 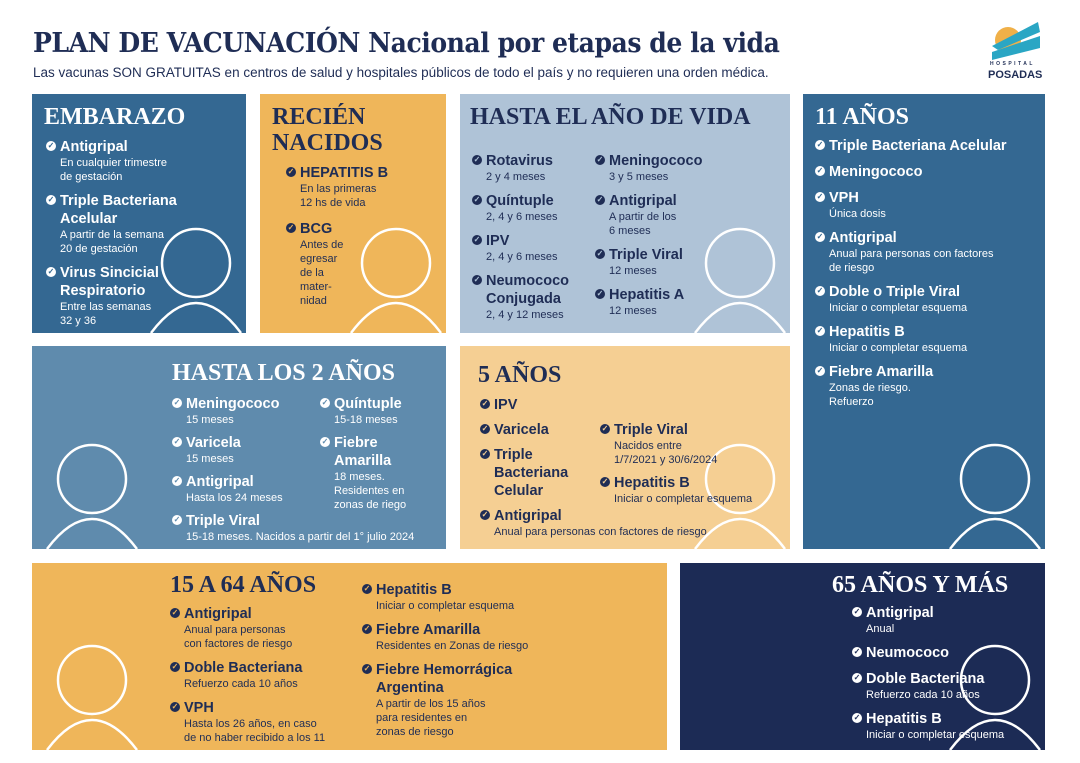 I want to click on panel-title: EMBARAZO, so click(x=115, y=117).